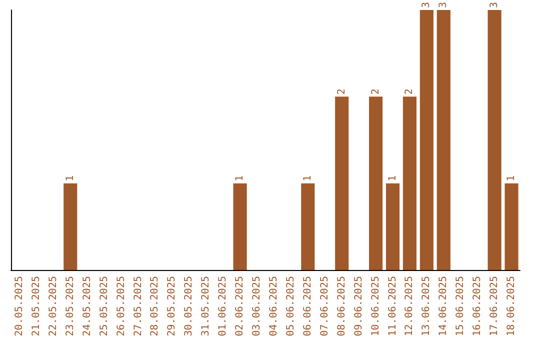  What do you see at coordinates (512, 306) in the screenshot?
I see `x-tick-label: 18.06.2025` at bounding box center [512, 306].